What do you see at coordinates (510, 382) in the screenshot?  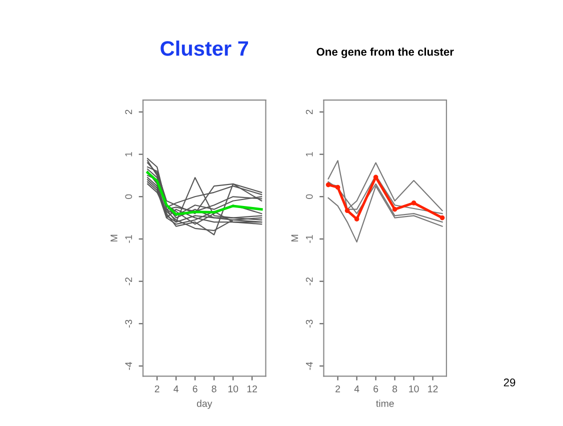 I see `text: 29` at bounding box center [510, 382].